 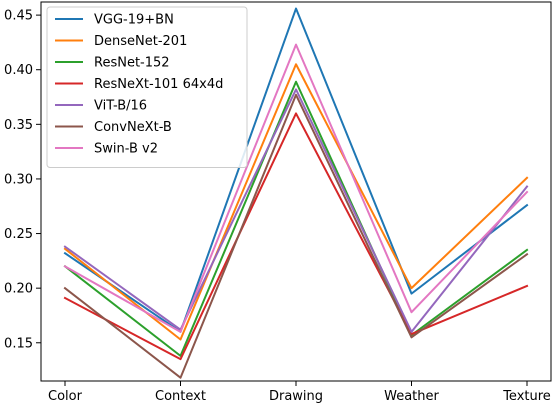 I want to click on y-tick-label: 0.45, so click(x=18, y=16).